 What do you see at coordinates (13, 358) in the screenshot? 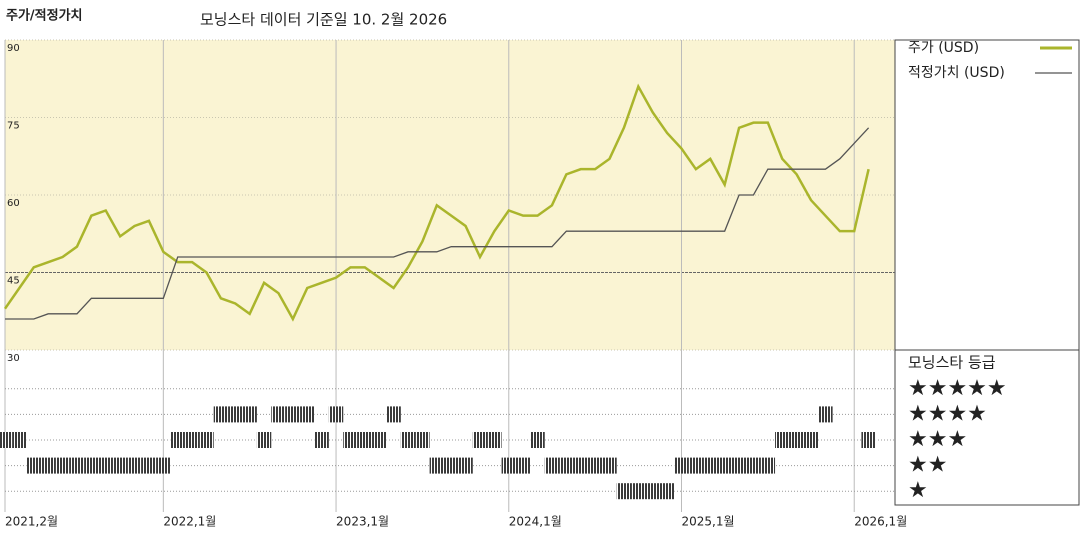
I see `y-tick-label: 30` at bounding box center [13, 358].